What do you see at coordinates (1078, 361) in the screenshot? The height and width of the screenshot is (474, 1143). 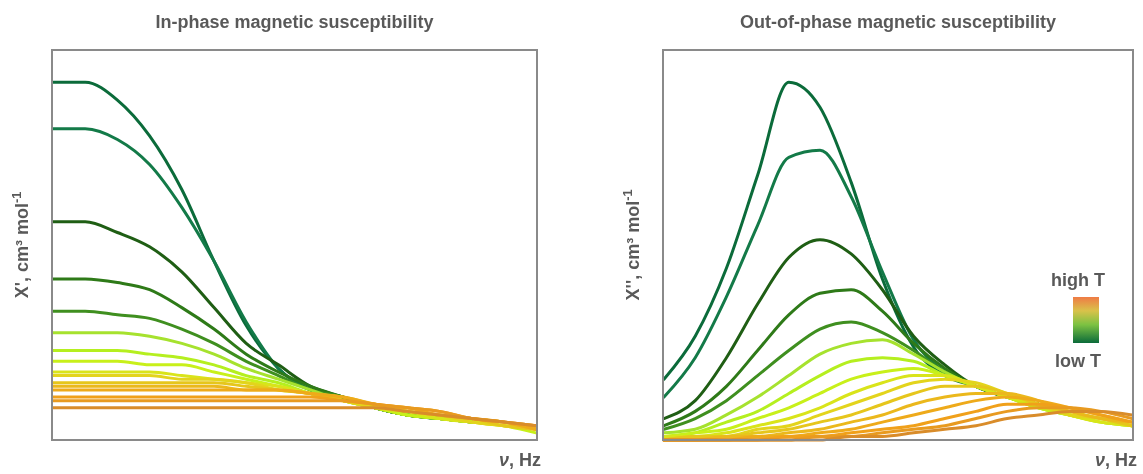 I see `annotation: low T` at bounding box center [1078, 361].